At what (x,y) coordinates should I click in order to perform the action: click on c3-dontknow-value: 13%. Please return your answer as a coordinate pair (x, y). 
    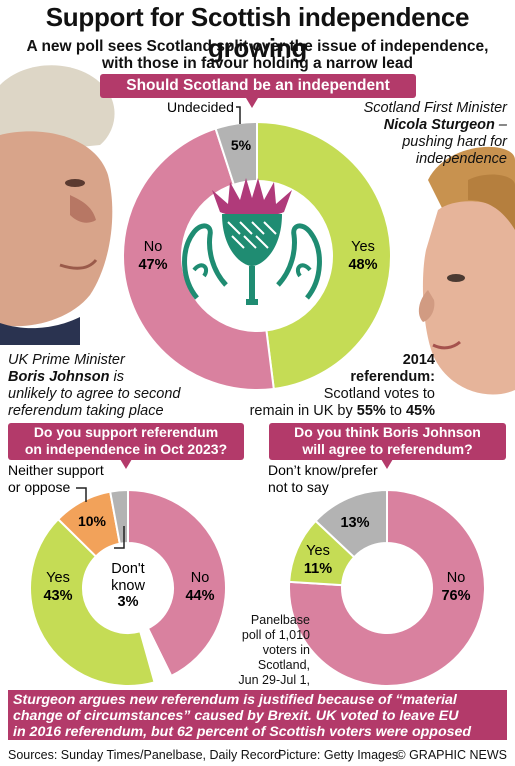
    Looking at the image, I should click on (354, 523).